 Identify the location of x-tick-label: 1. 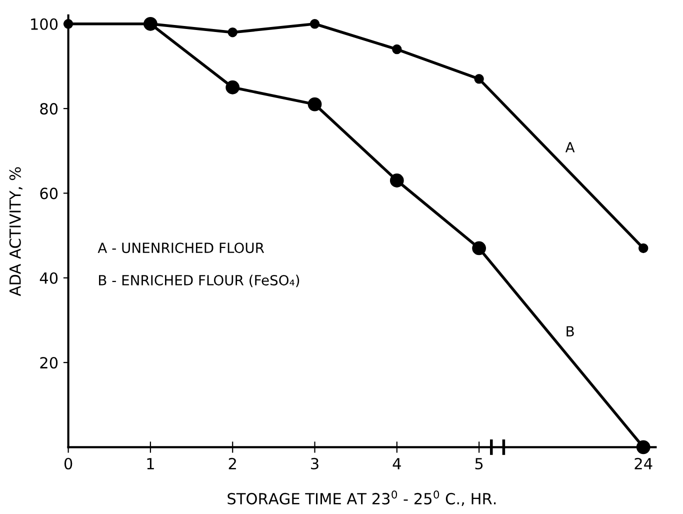
(150, 464).